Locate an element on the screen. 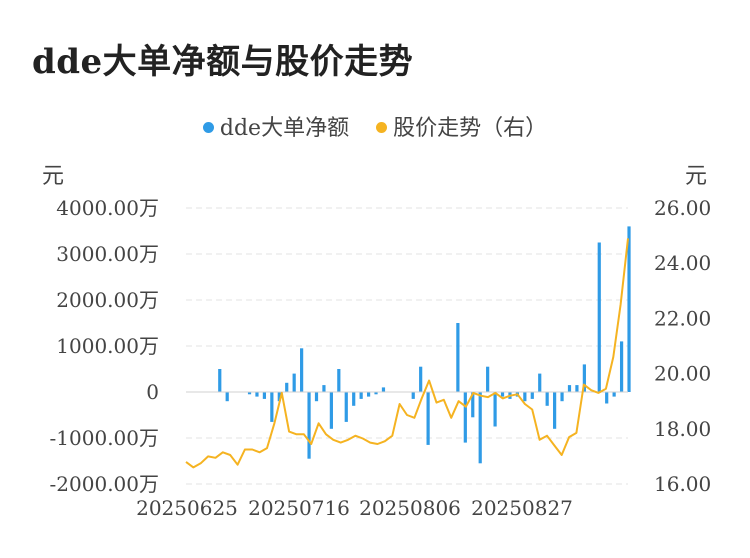 The image size is (750, 558). x-tick-label: 20250806 is located at coordinates (410, 508).